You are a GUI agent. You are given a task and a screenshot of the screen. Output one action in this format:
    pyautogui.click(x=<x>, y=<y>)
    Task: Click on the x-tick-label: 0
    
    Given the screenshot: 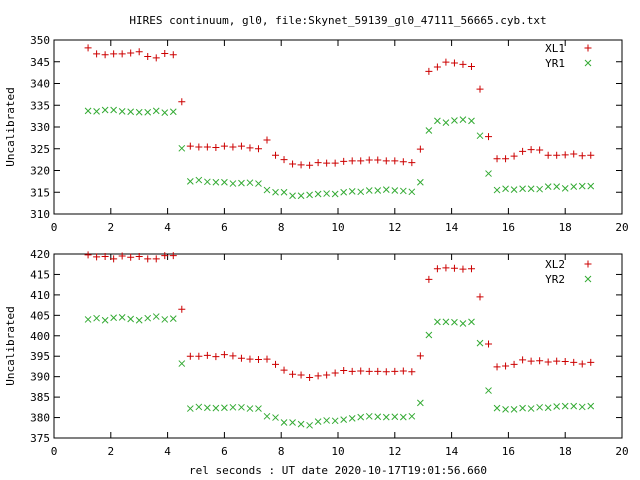 What is the action you would take?
    pyautogui.click(x=54, y=451)
    